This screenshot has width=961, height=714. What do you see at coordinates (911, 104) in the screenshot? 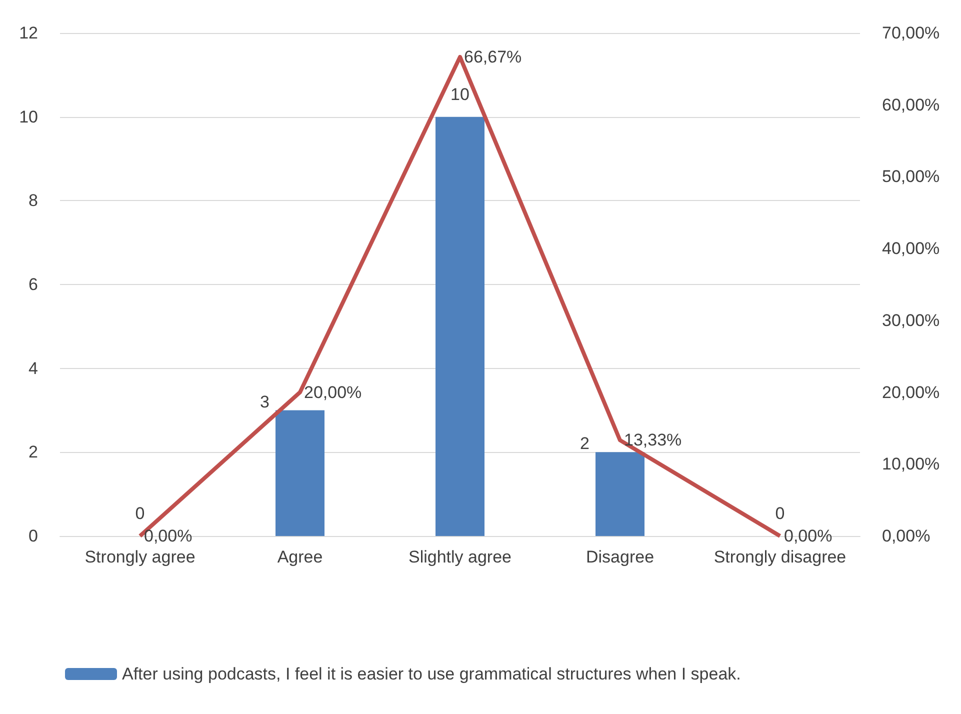
I see `y2-tick-label: 60,00%` at bounding box center [911, 104].